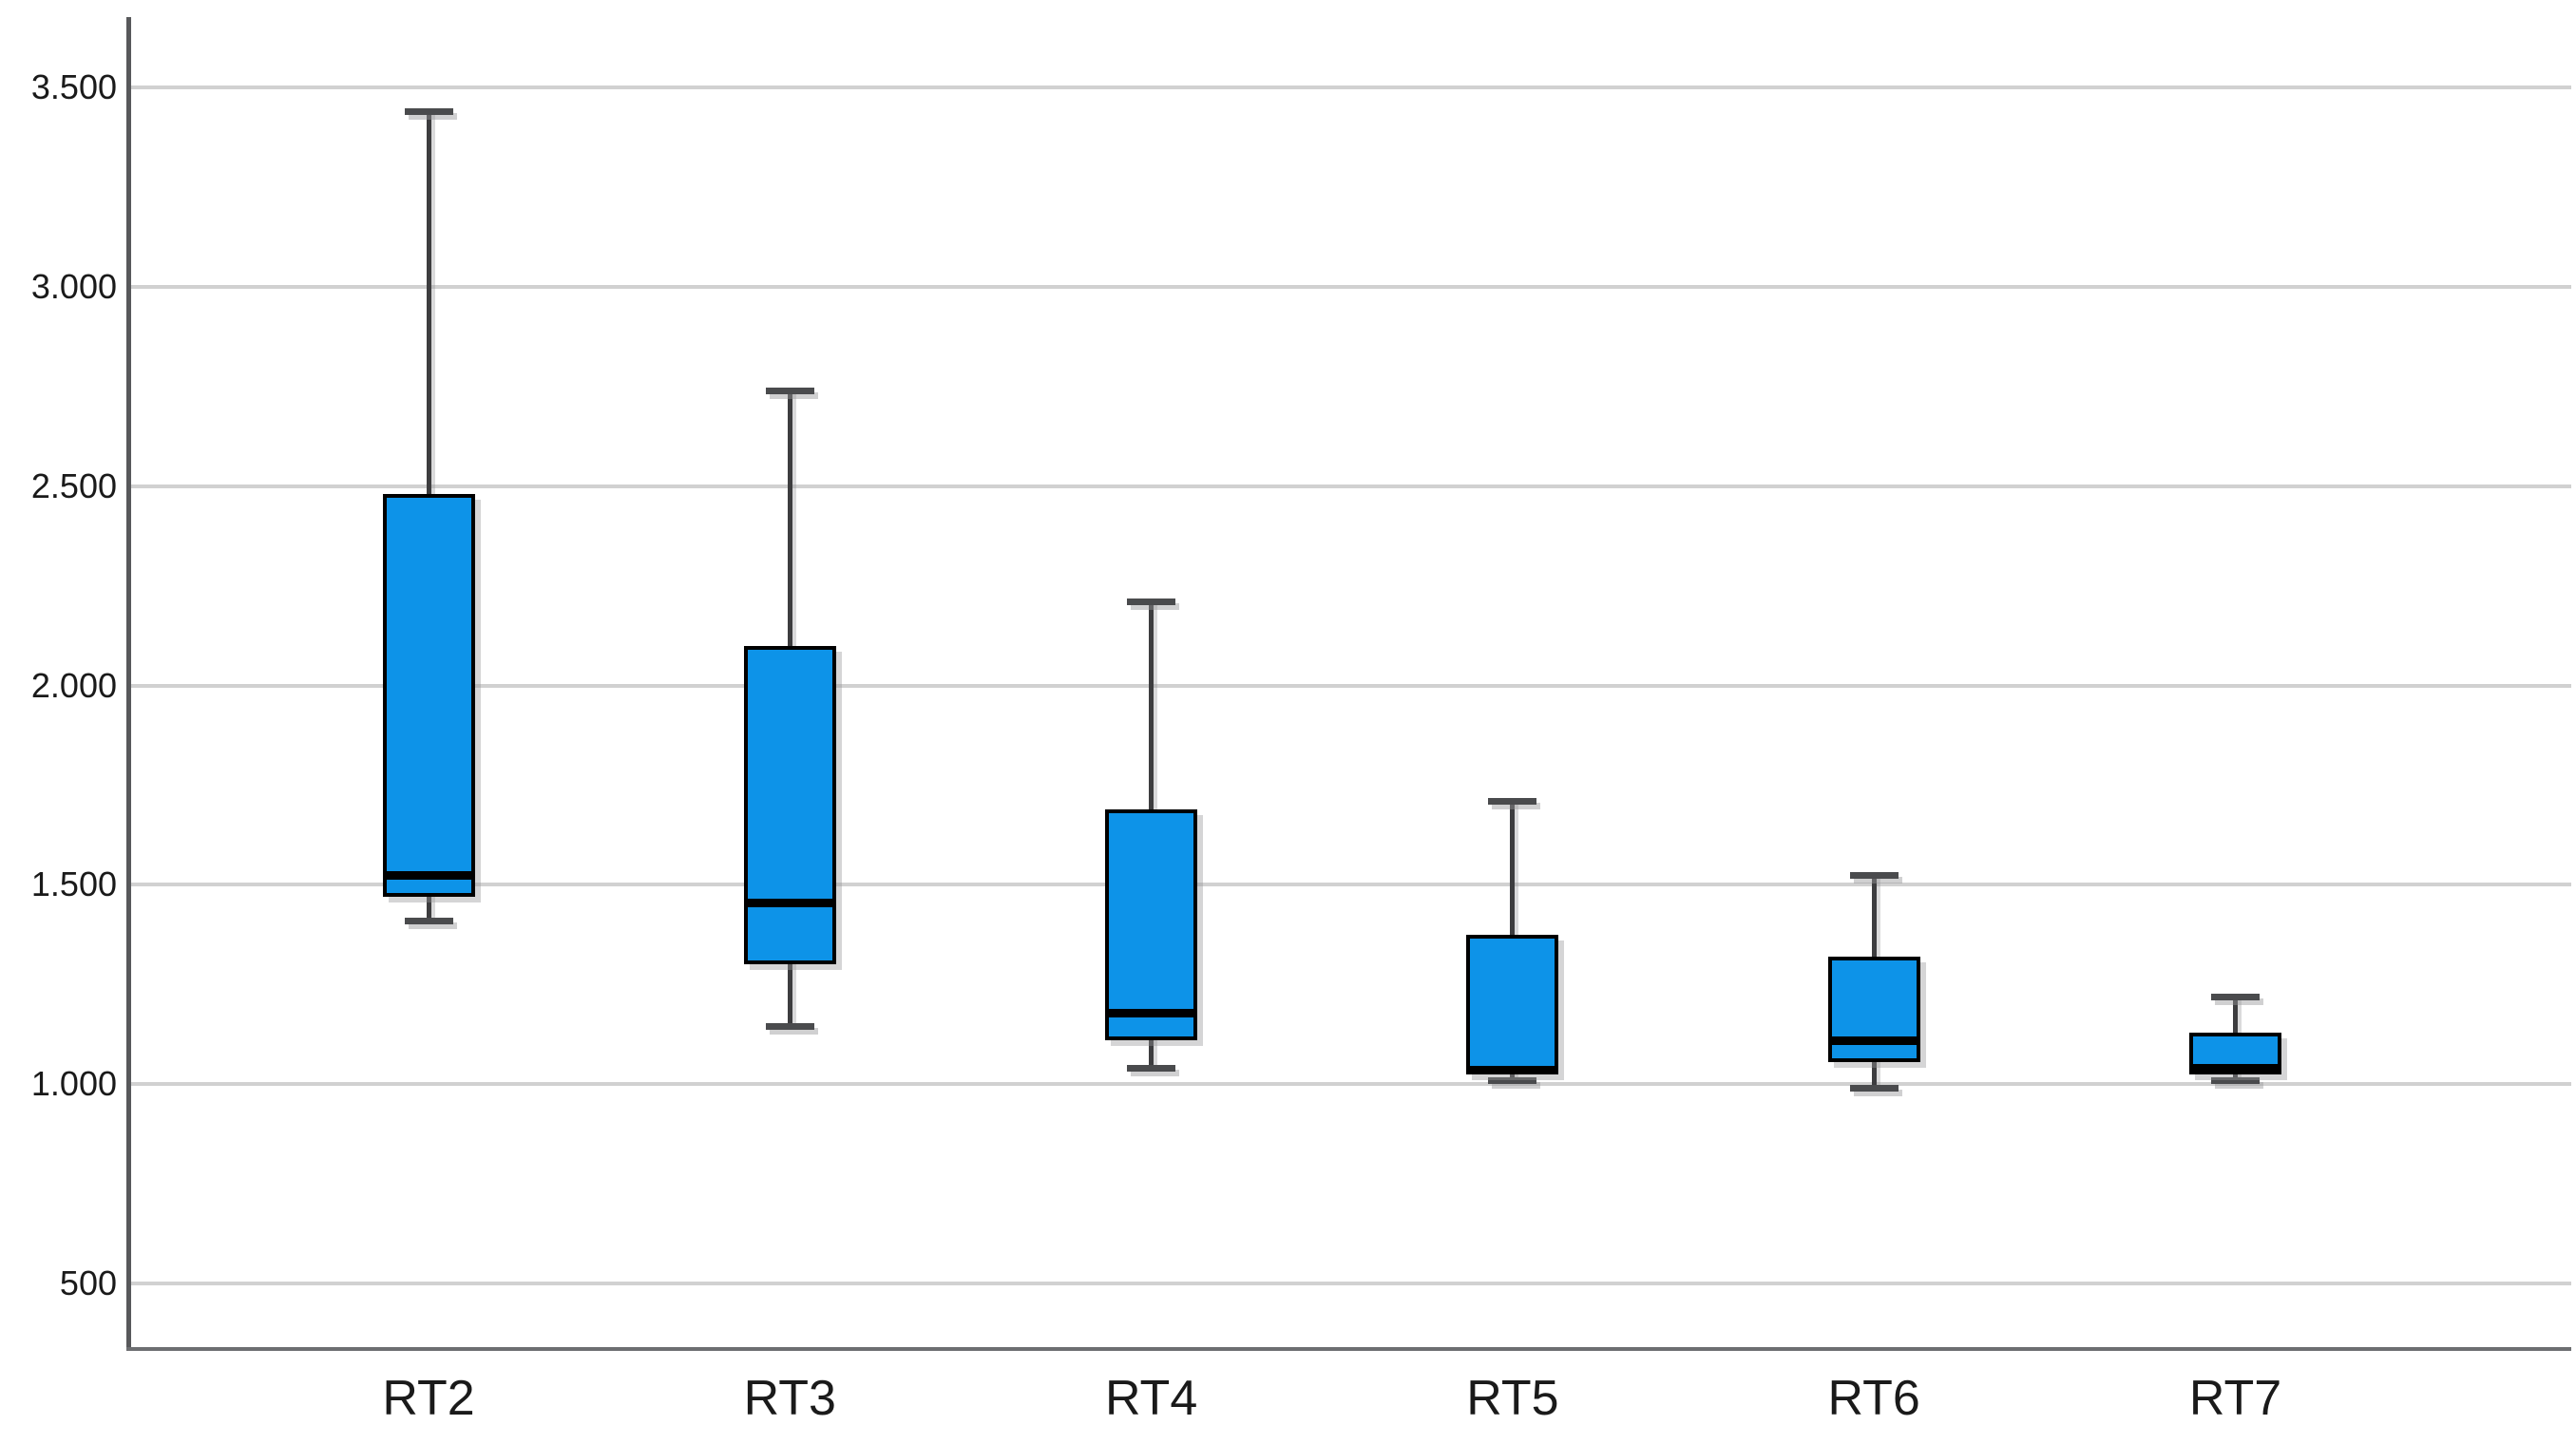 The image size is (2576, 1444). Describe the element at coordinates (428, 1398) in the screenshot. I see `x-tick-label-RT2: RT2` at that location.